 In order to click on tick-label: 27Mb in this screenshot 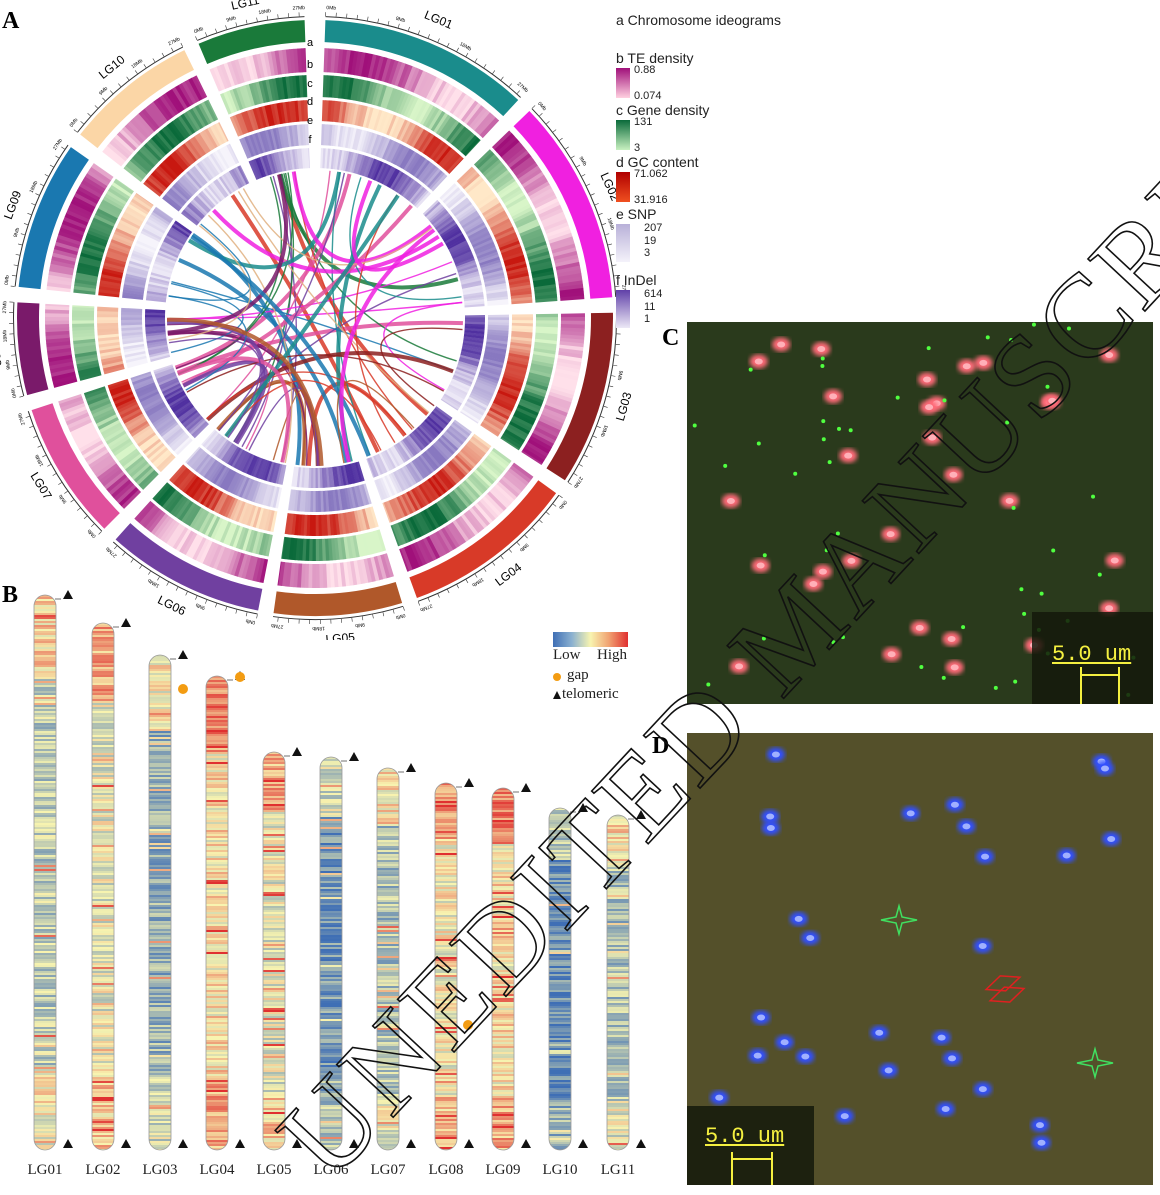, I will do `click(22, 419)`.